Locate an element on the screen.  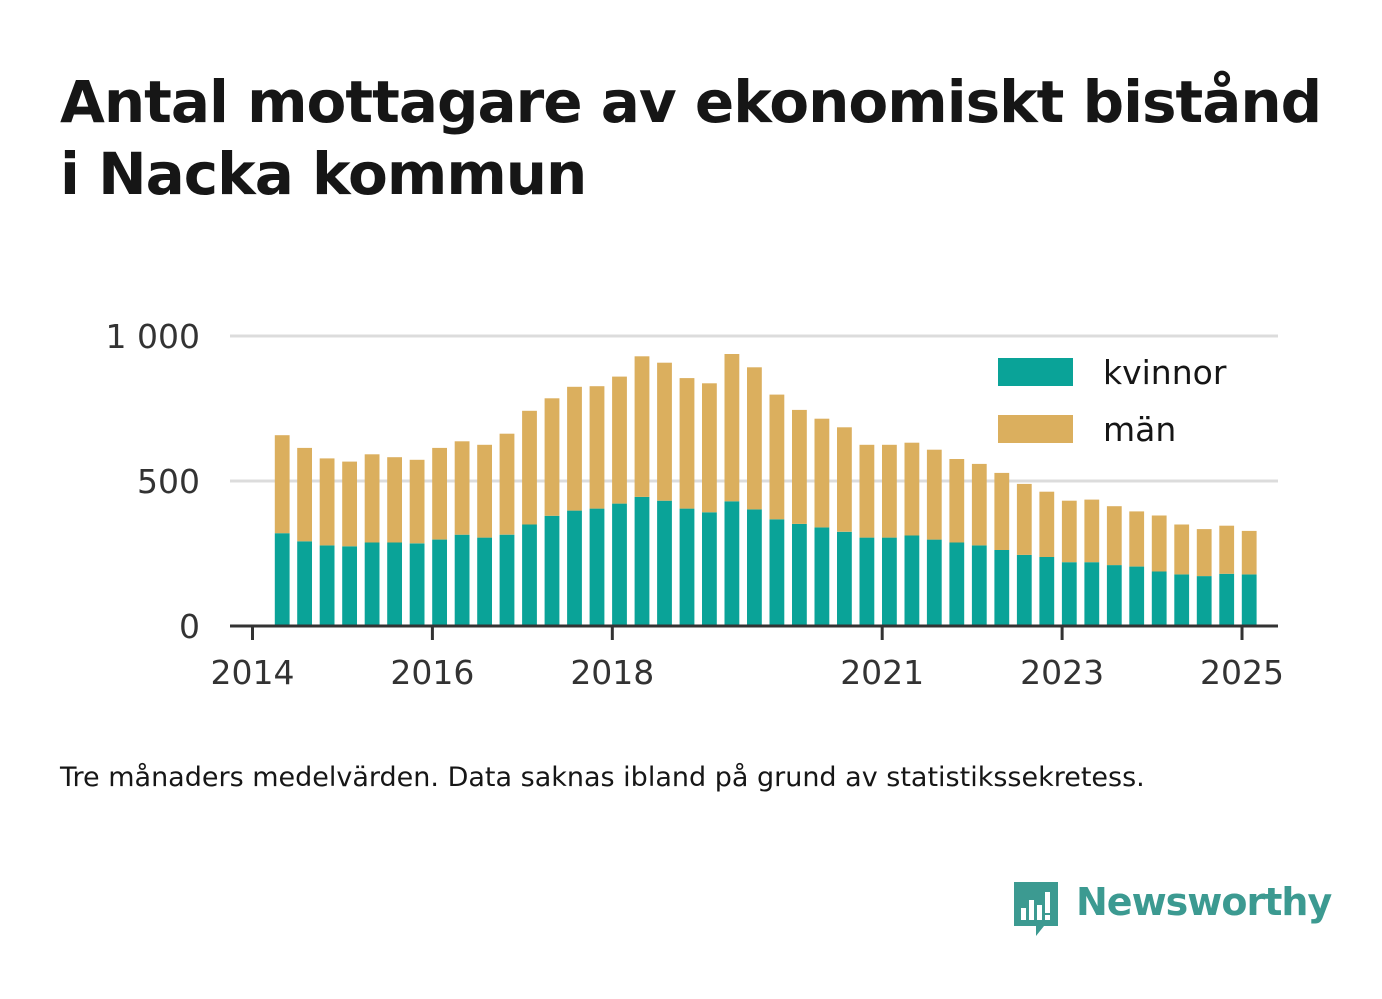
newsworthy-logo: Newsworthy is located at coordinates (1171, 911).